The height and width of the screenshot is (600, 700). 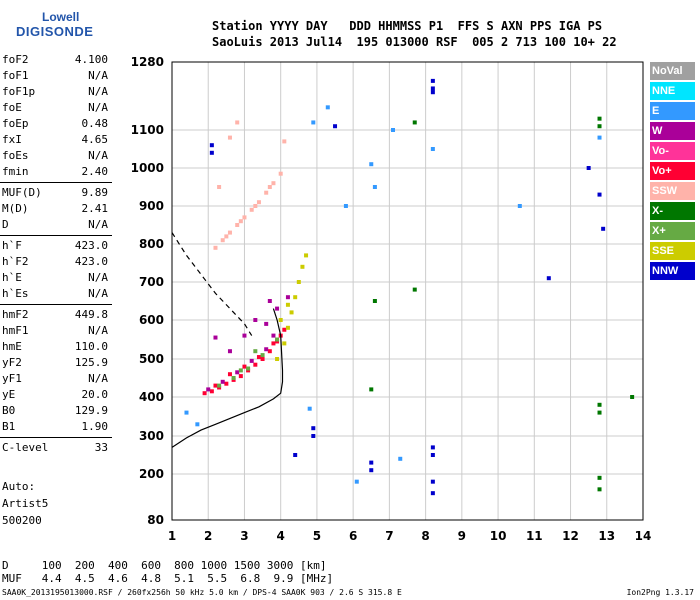 I want to click on param-name: foF2, so click(x=15, y=59).